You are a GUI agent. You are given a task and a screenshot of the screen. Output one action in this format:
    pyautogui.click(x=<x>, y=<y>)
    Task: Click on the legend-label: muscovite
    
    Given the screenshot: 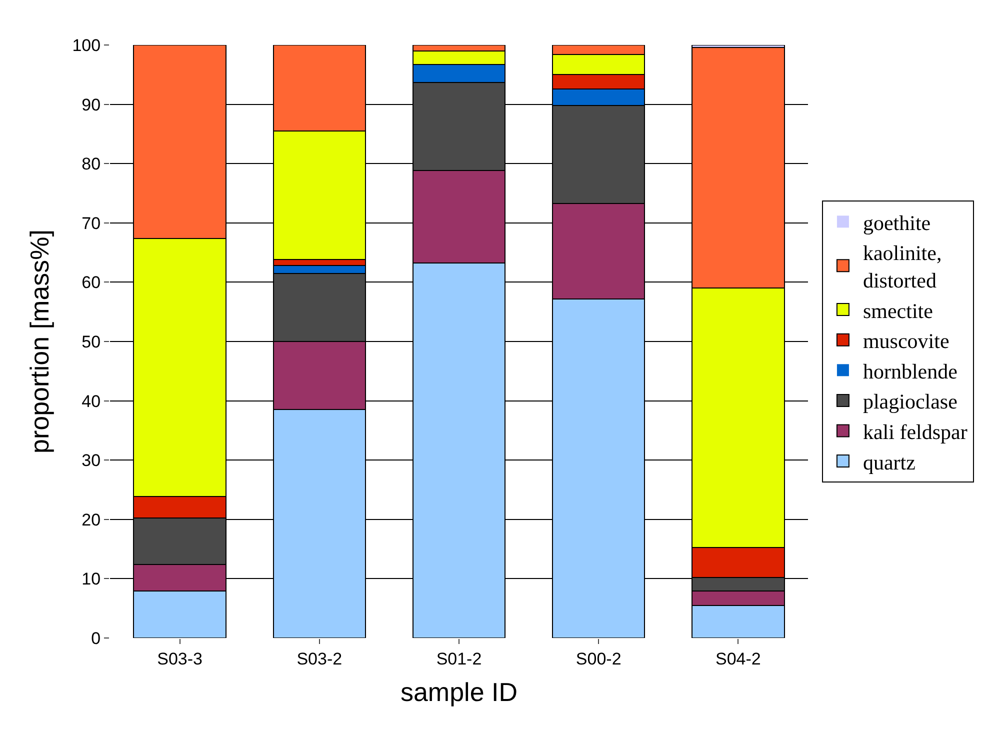 What is the action you would take?
    pyautogui.click(x=906, y=341)
    